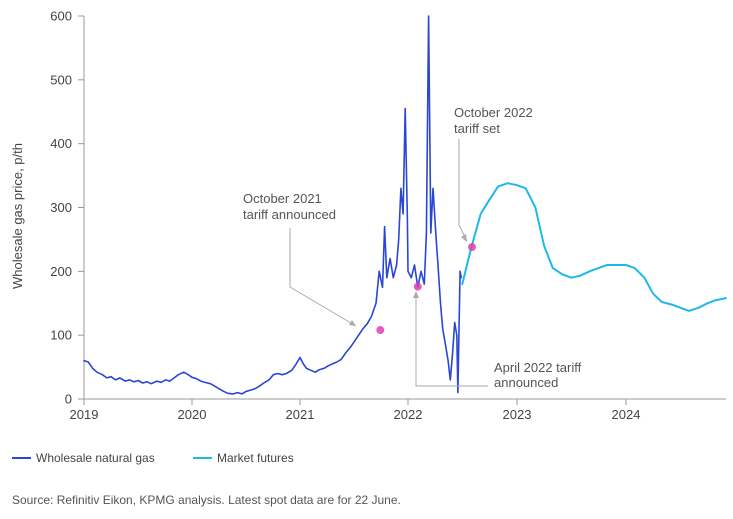 Image resolution: width=733 pixels, height=519 pixels. Describe the element at coordinates (352, 323) in the screenshot. I see `leader-arrow-oct-2021` at that location.